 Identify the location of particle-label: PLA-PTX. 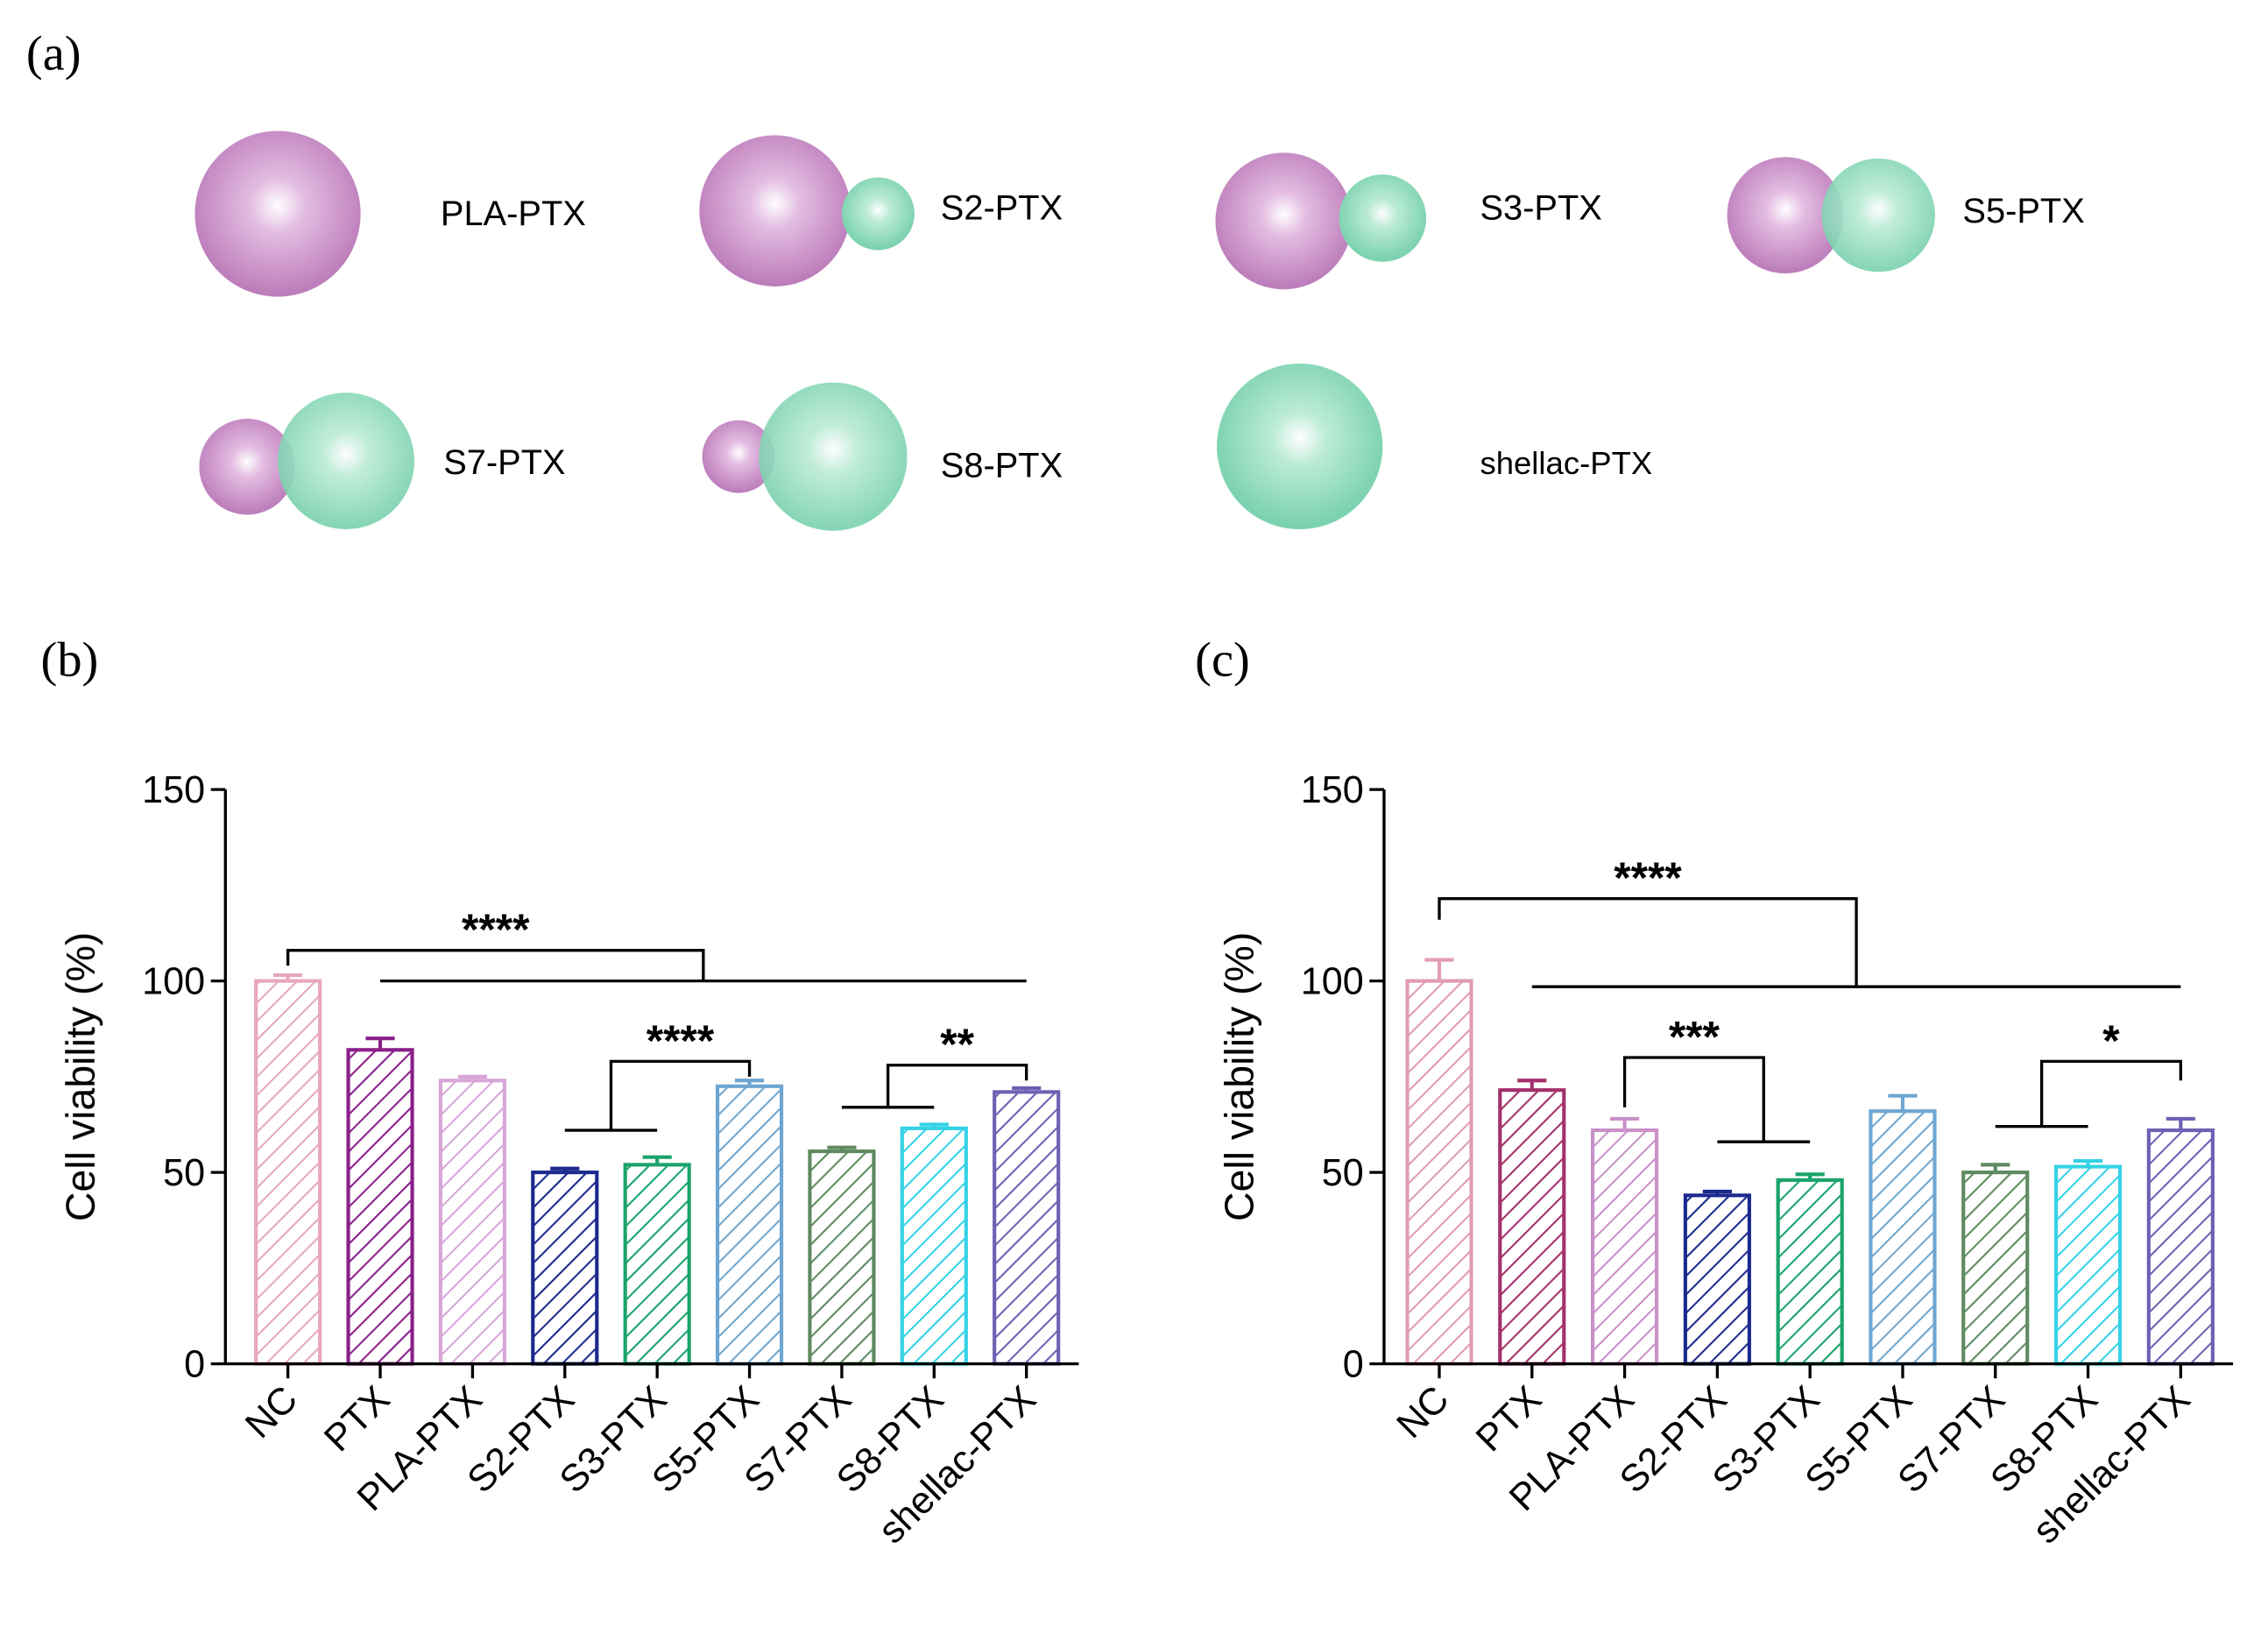
(513, 214).